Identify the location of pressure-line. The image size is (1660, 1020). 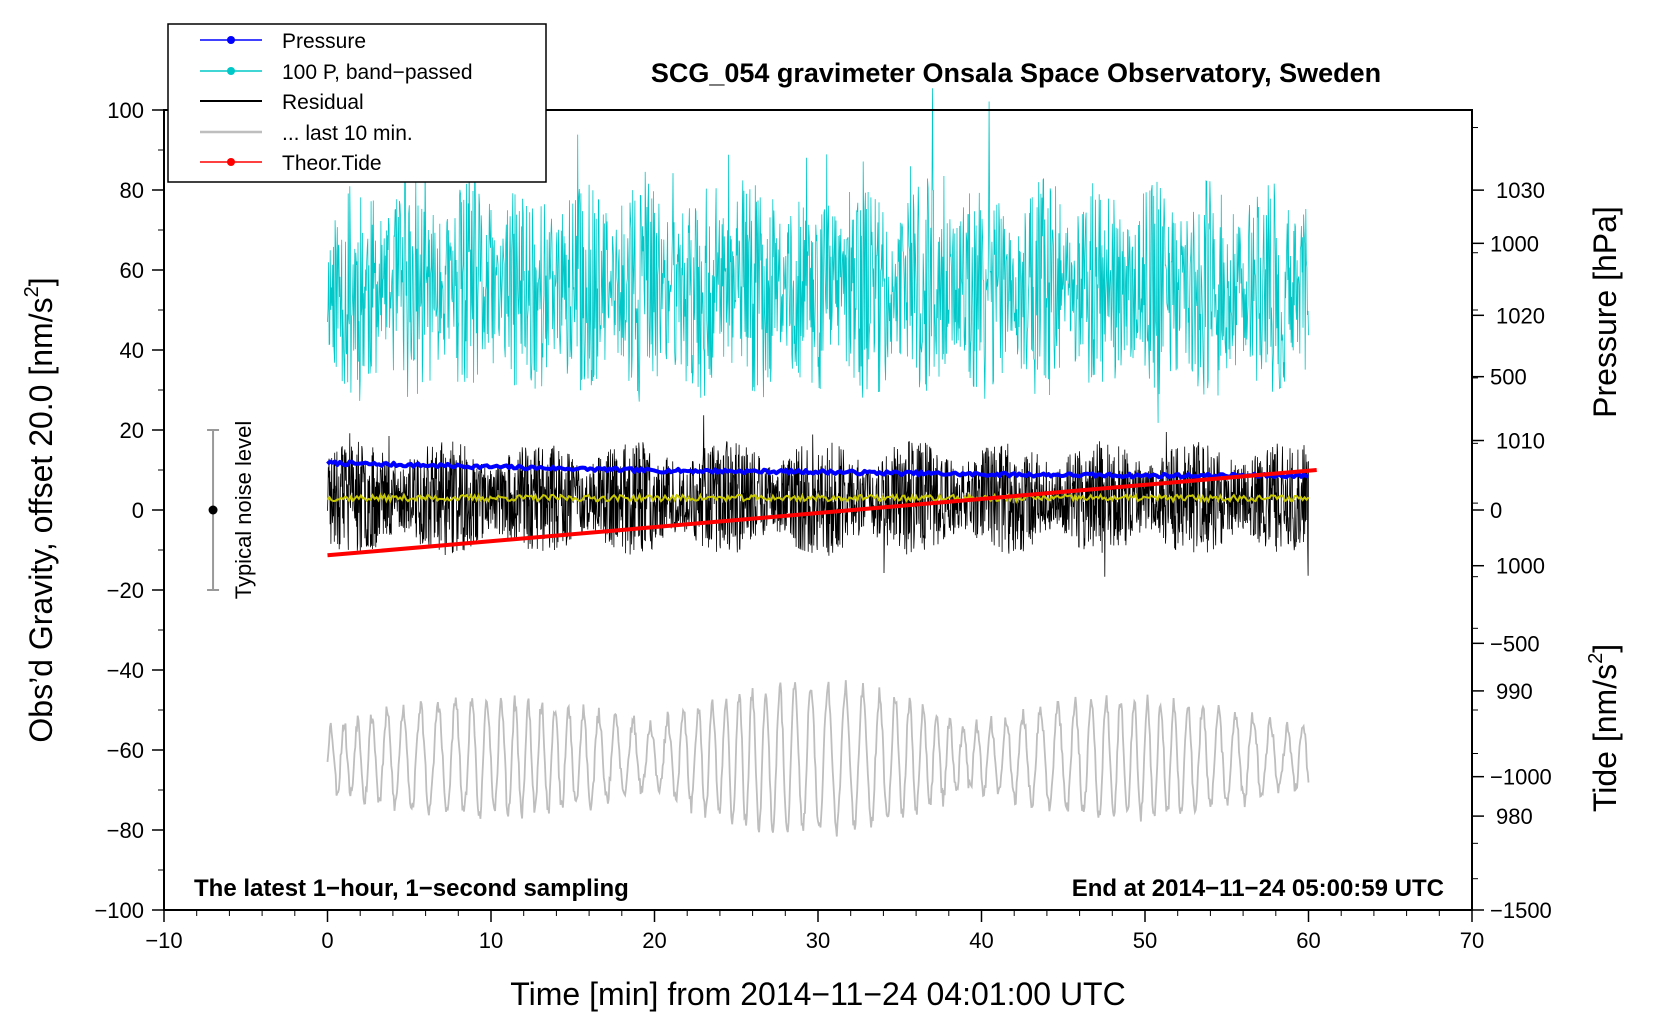
(817, 469).